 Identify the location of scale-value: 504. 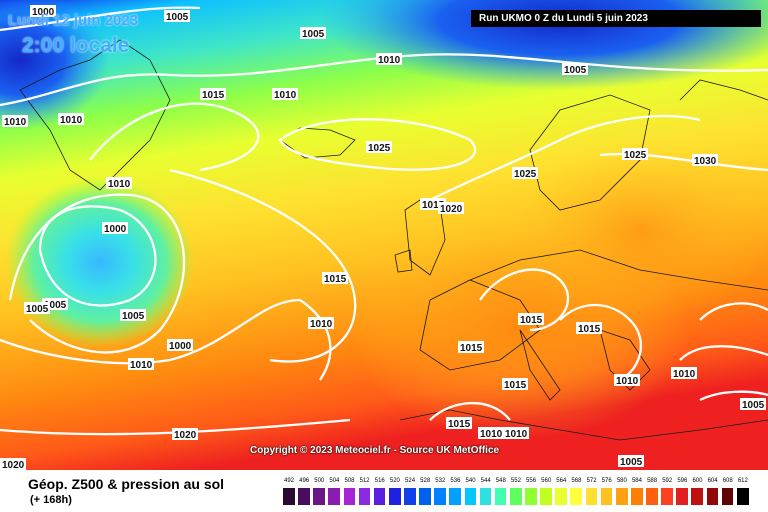
(334, 481).